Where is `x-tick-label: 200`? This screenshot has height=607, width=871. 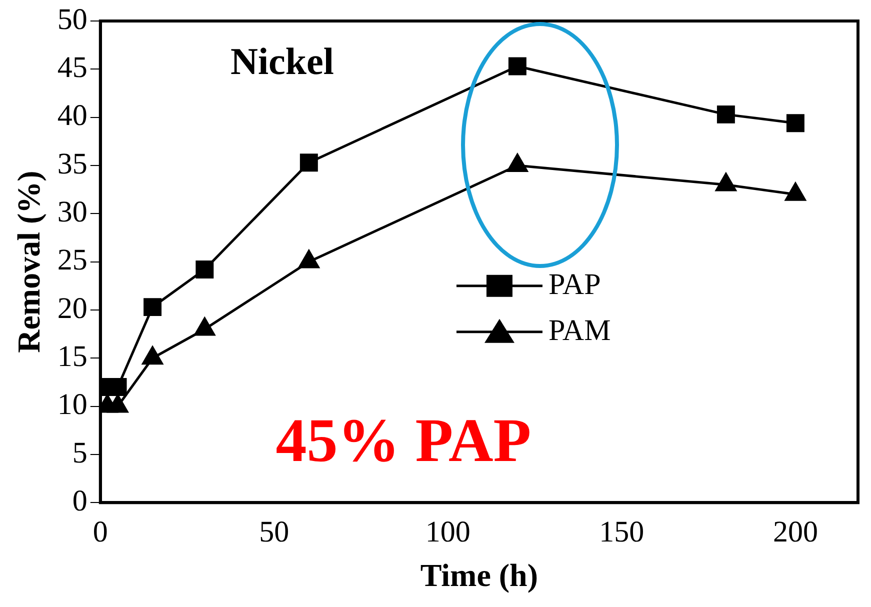 x-tick-label: 200 is located at coordinates (795, 531).